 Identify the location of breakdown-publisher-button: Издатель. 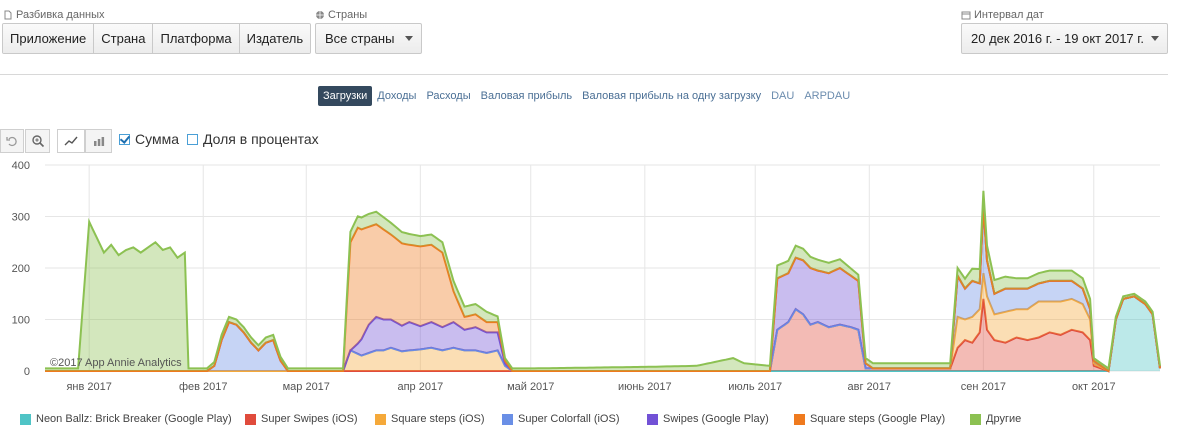
(275, 38).